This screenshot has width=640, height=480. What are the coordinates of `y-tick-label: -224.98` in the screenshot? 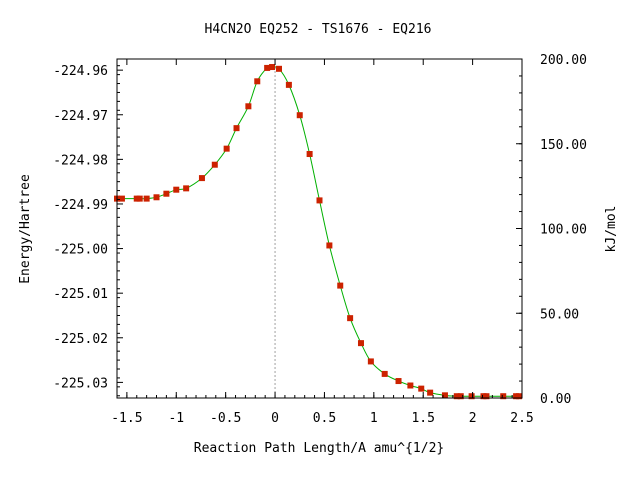 It's located at (80, 160).